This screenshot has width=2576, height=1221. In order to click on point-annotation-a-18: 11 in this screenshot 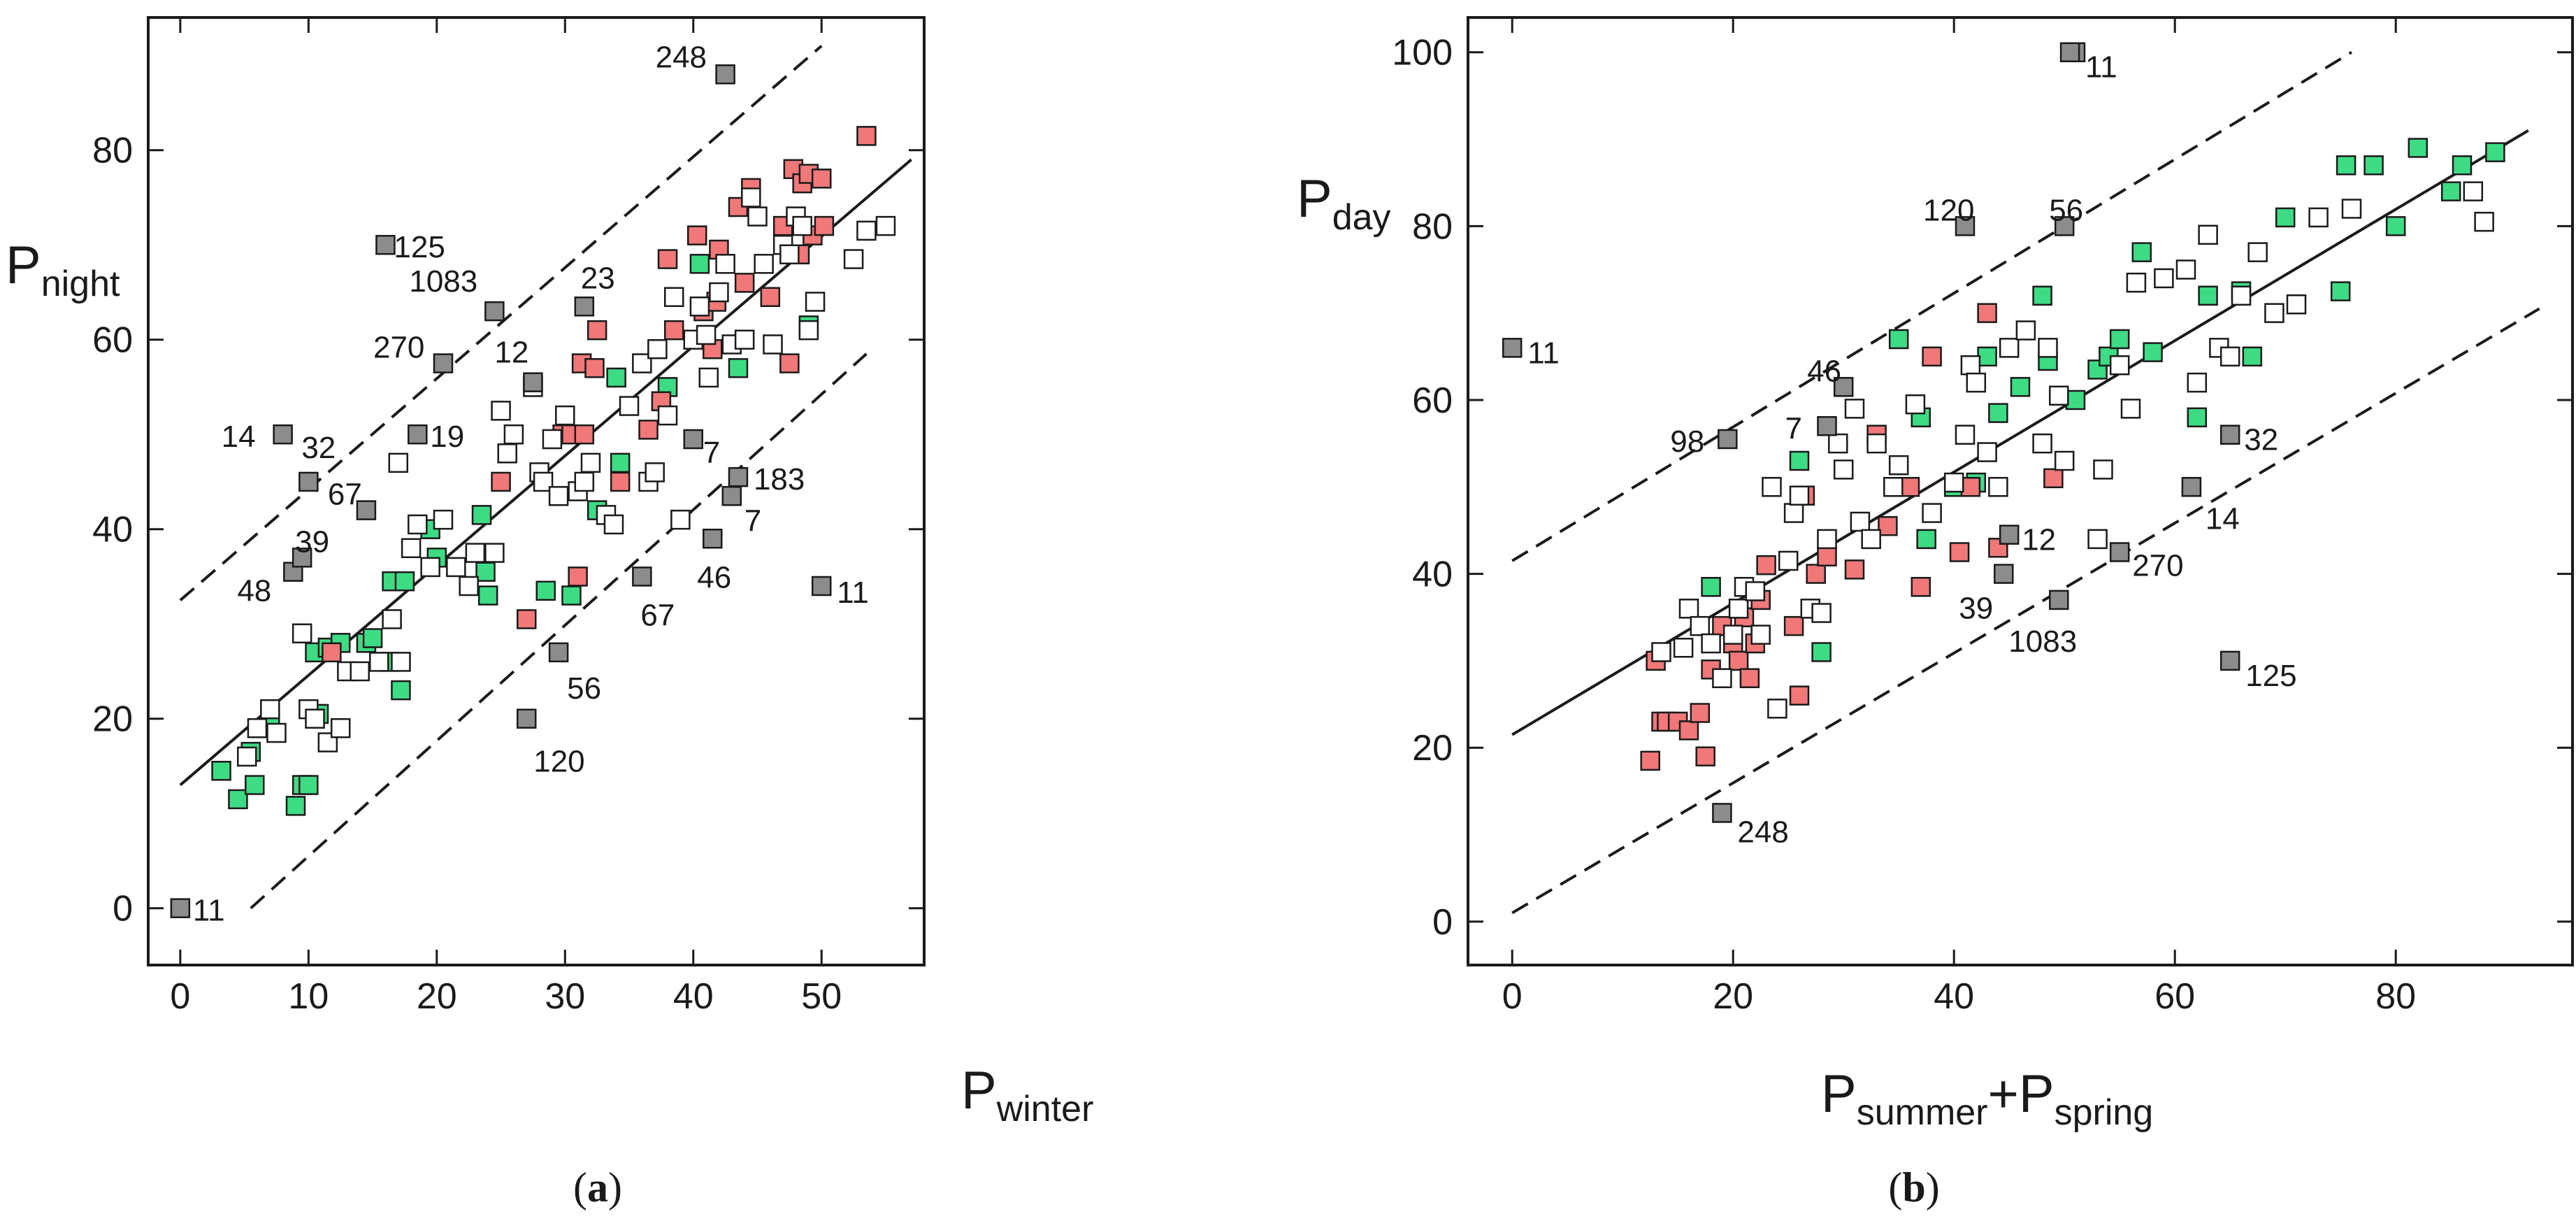, I will do `click(853, 593)`.